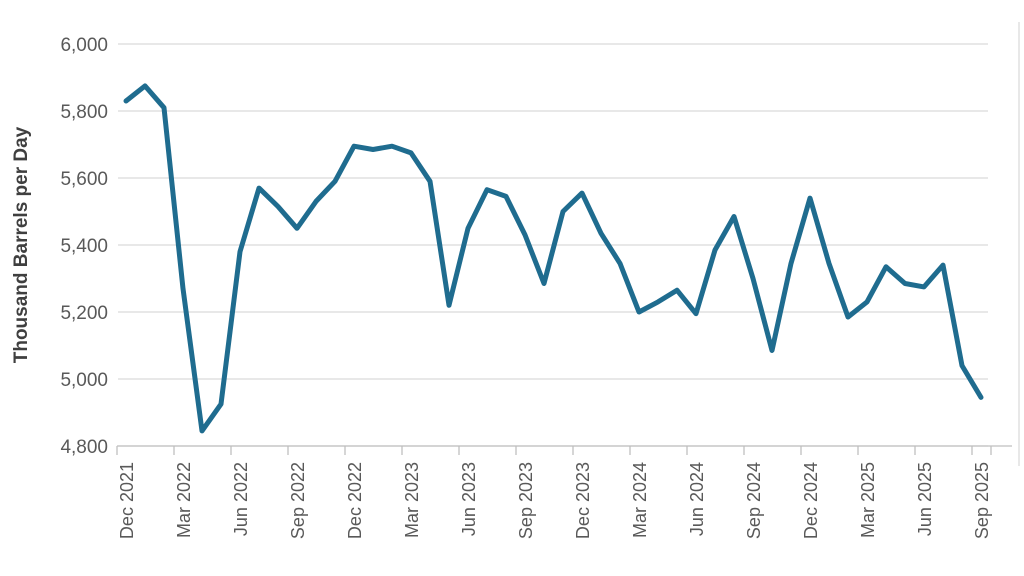 This screenshot has width=1024, height=576. What do you see at coordinates (127, 500) in the screenshot?
I see `x-tick-label: Dec 2021` at bounding box center [127, 500].